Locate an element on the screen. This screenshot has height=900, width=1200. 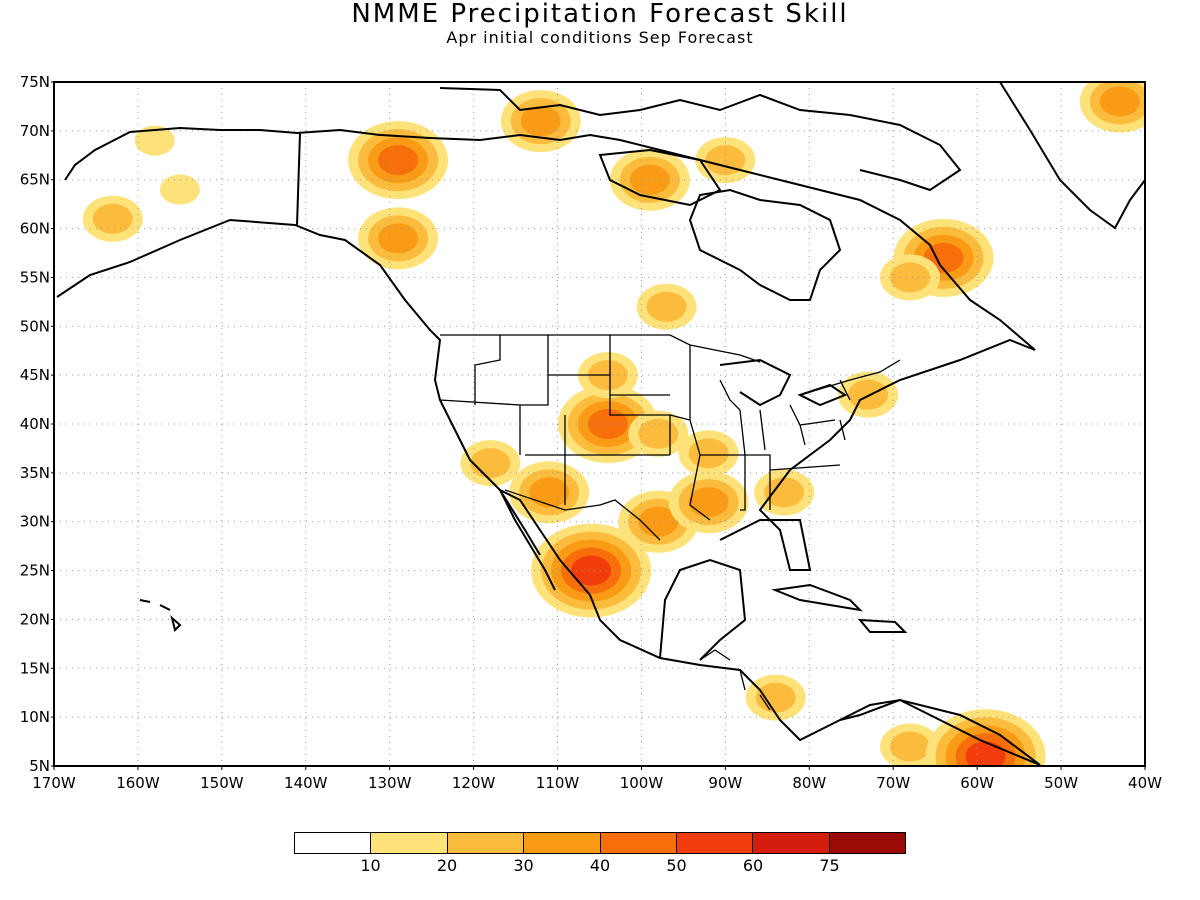
lon-tick-label: 40W is located at coordinates (1145, 783).